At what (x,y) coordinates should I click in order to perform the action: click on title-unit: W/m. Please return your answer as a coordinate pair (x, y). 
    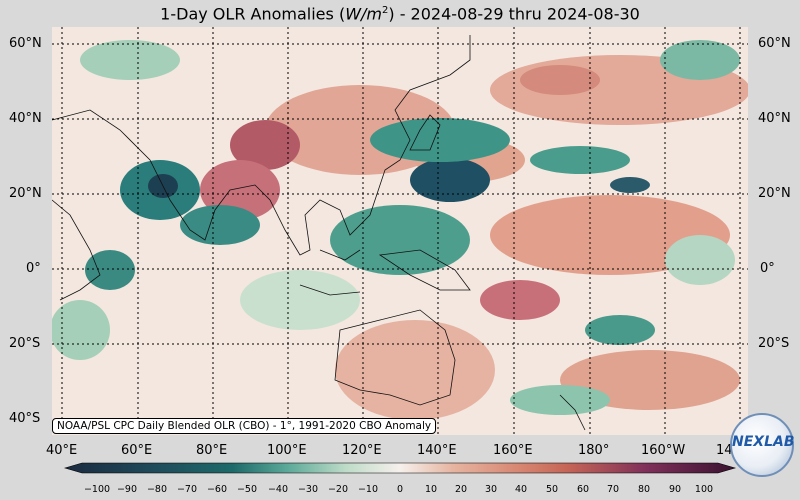
    Looking at the image, I should click on (363, 14).